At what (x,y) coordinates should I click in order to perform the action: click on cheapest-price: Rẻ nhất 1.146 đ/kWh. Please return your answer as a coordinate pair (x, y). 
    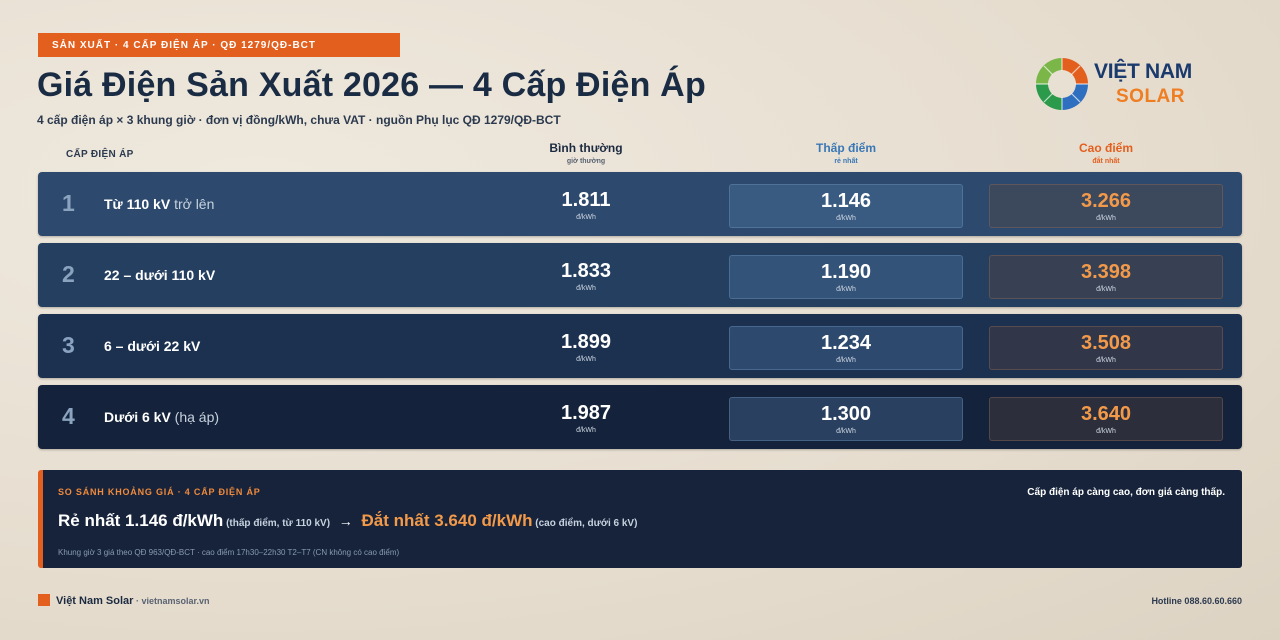
    Looking at the image, I should click on (141, 520).